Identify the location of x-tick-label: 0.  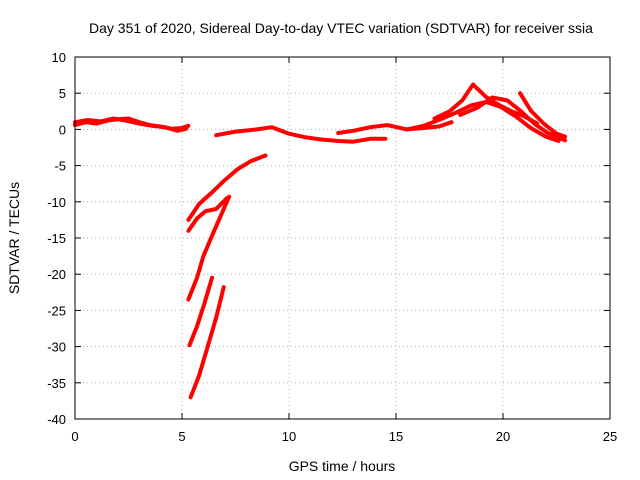
(74, 436).